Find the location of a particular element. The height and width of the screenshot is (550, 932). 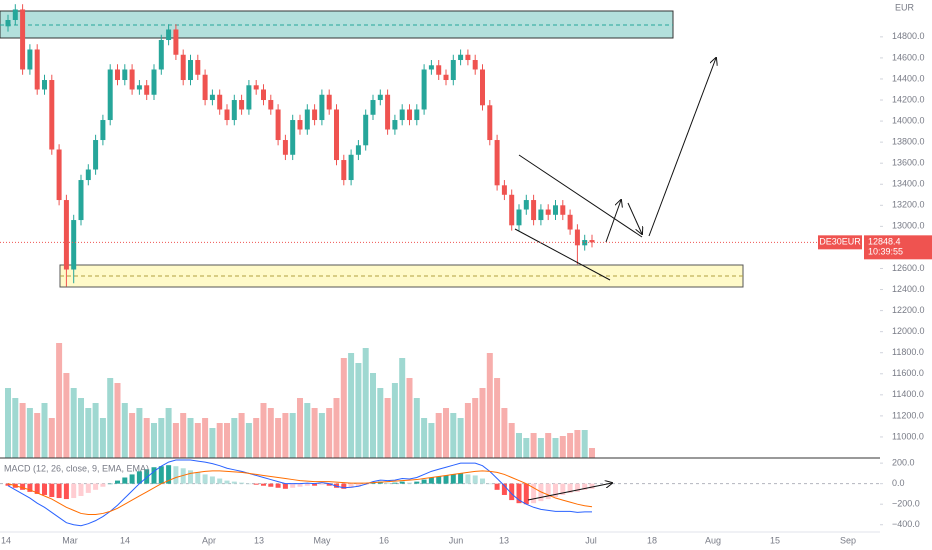

y-tick-label: 14600.0 is located at coordinates (908, 57).